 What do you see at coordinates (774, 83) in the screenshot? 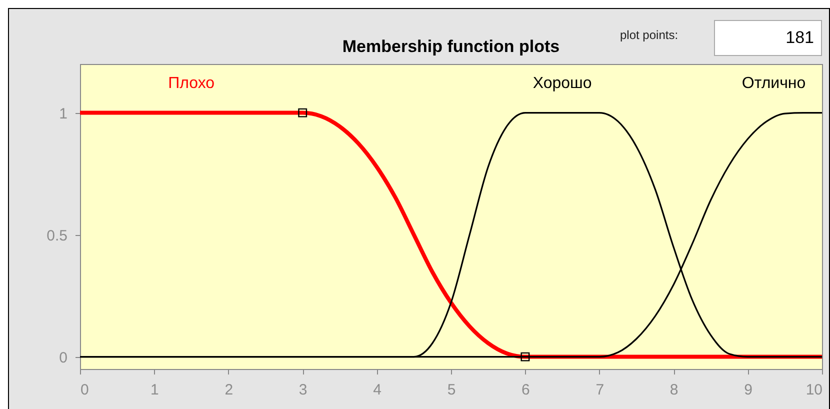
I see `series-label: Отлично` at bounding box center [774, 83].